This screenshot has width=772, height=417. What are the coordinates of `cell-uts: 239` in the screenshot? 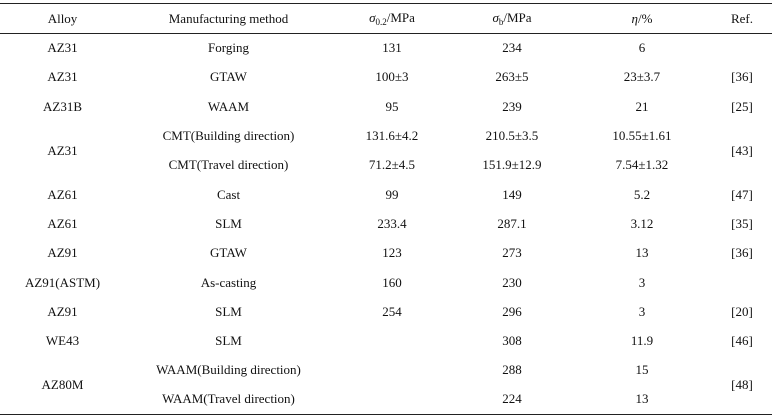 It's located at (512, 106).